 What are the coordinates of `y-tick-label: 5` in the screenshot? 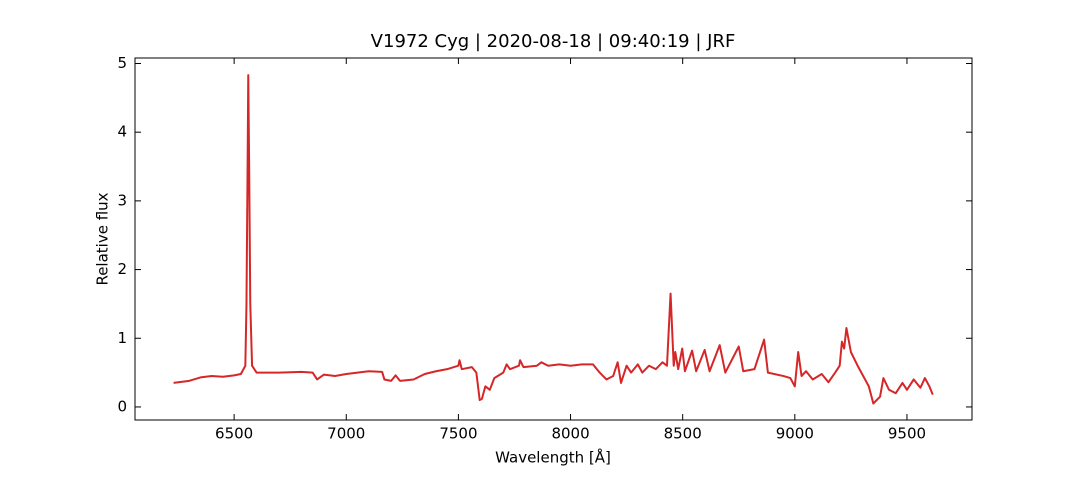 It's located at (122, 63).